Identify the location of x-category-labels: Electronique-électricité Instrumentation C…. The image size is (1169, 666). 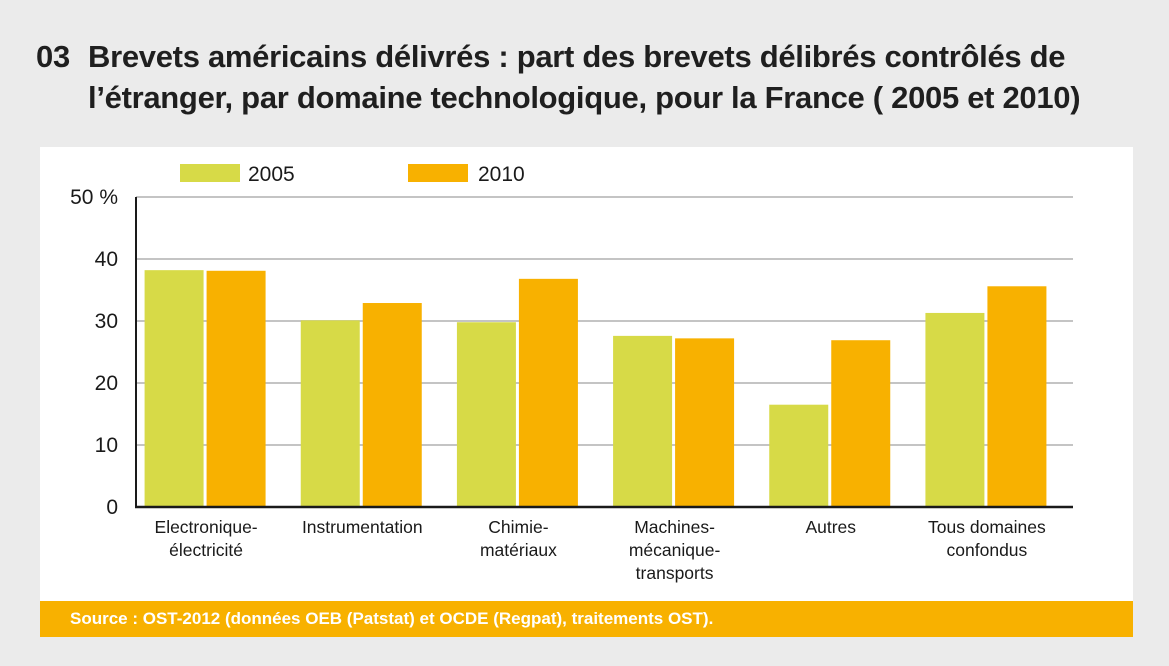
(600, 550).